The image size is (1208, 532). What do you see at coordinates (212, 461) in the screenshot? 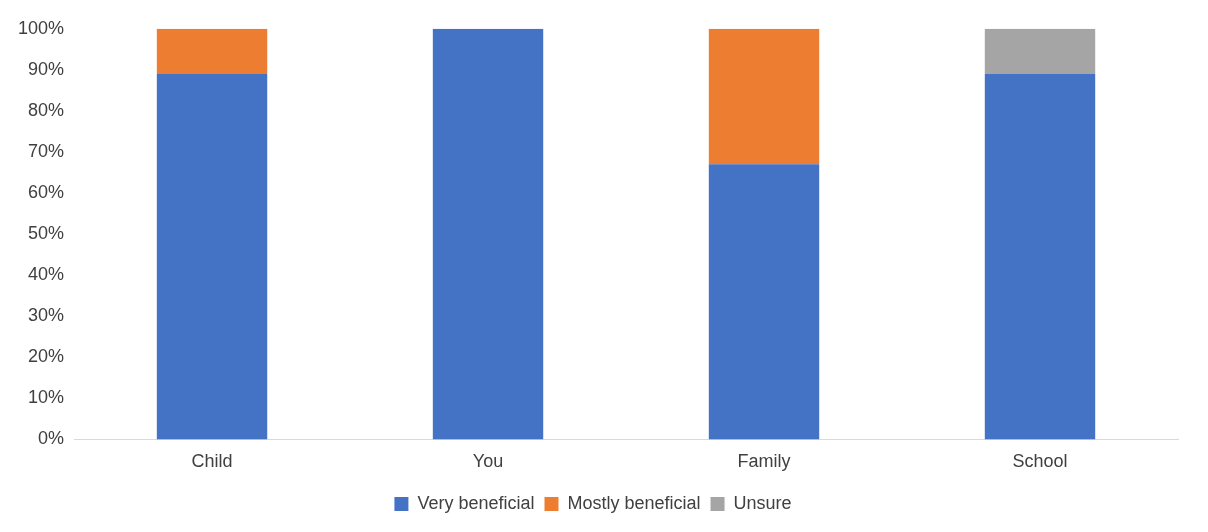
I see `x-tick-label: Child` at bounding box center [212, 461].